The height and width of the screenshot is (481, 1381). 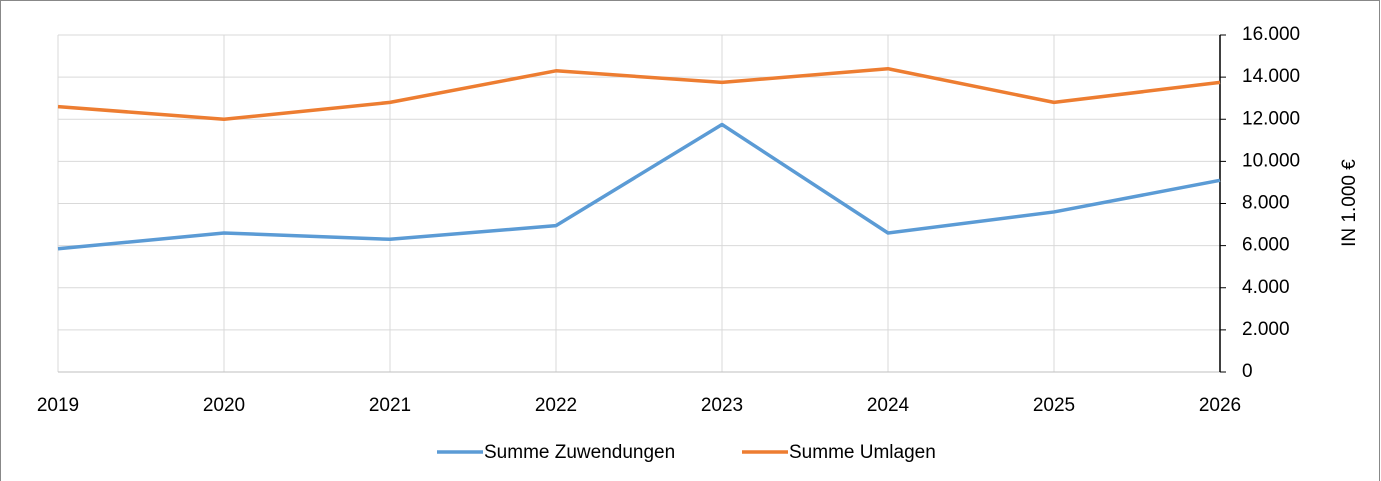 What do you see at coordinates (888, 405) in the screenshot?
I see `x-tick-label: 2024` at bounding box center [888, 405].